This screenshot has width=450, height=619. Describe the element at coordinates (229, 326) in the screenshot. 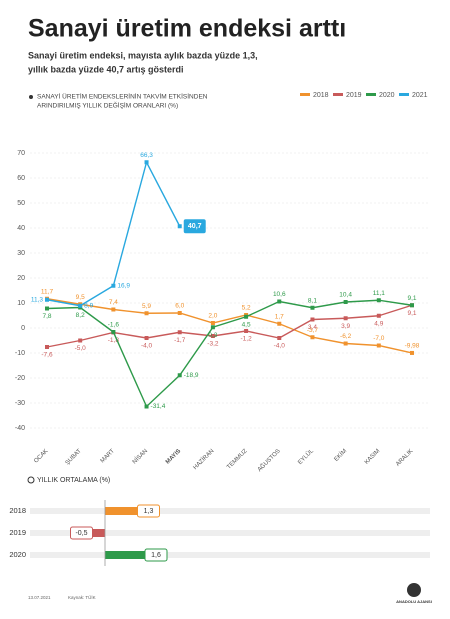

I see `line` at that location.